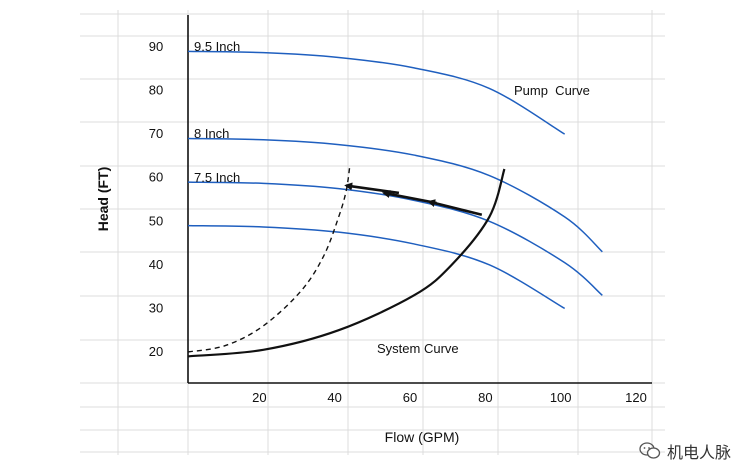  I want to click on y-tick-label: 60, so click(156, 177).